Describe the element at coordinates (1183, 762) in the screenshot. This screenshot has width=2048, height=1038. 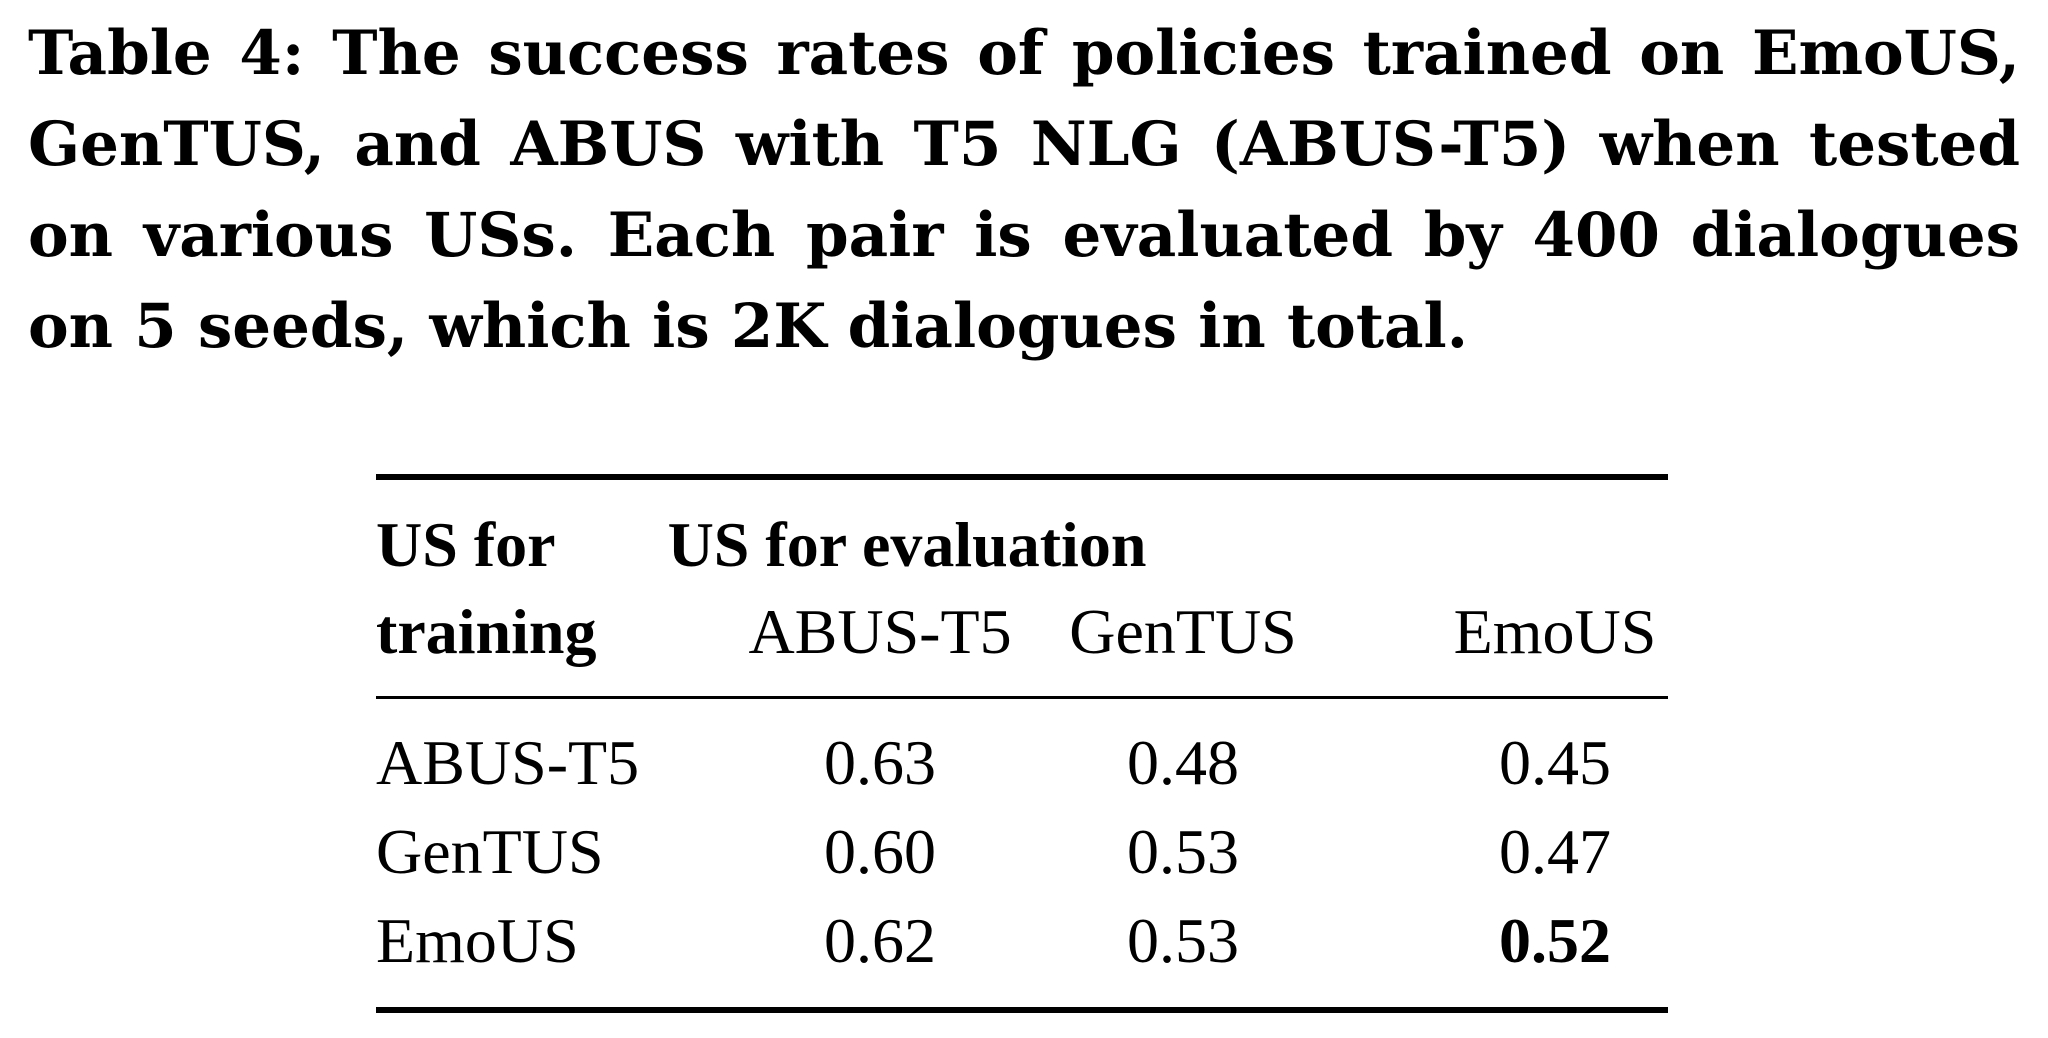
I see `cell-abus-t5-gentus: 0.48` at that location.